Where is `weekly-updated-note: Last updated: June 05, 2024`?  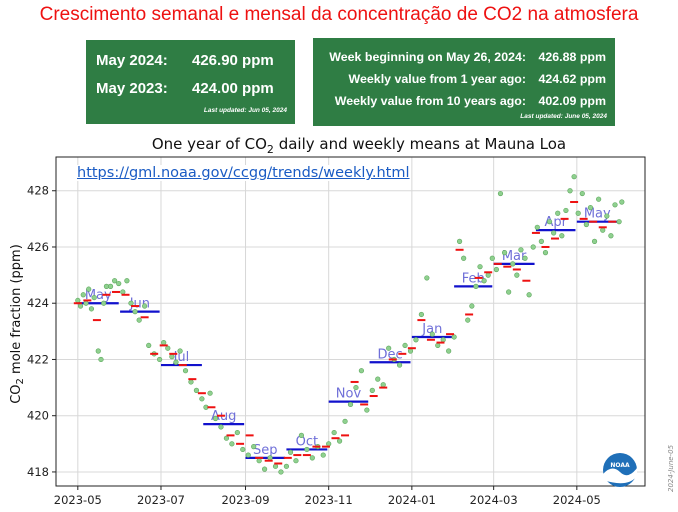 weekly-updated-note: Last updated: June 05, 2024 is located at coordinates (563, 116).